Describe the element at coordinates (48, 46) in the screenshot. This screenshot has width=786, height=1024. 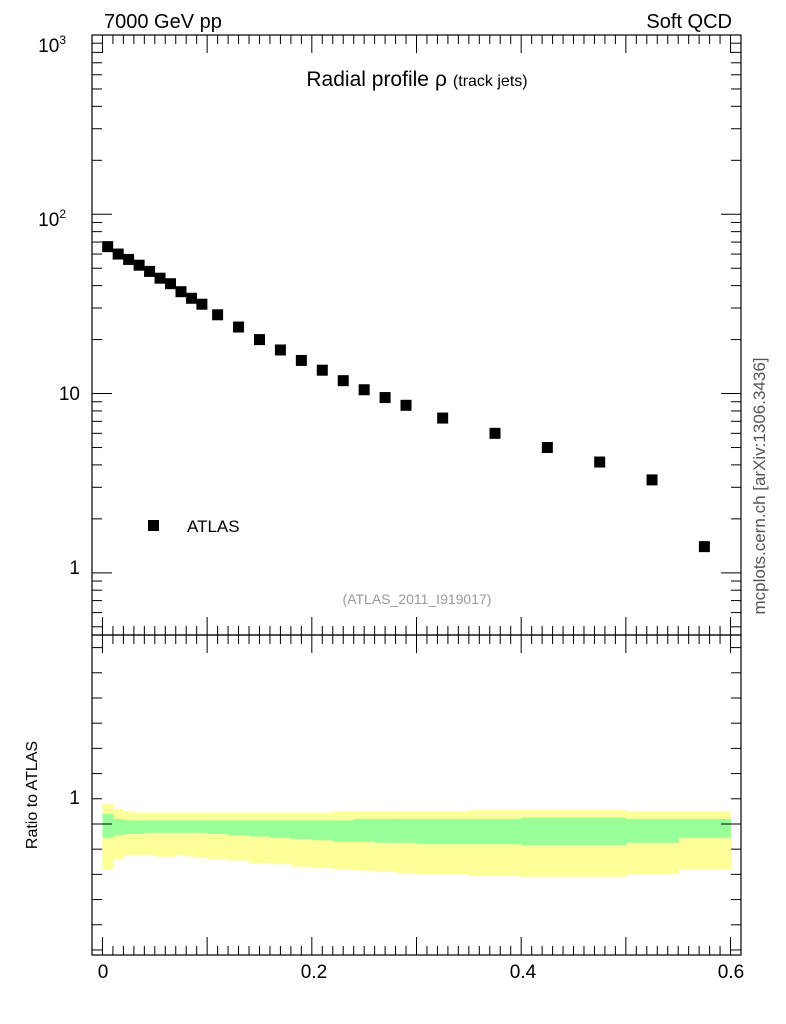
I see `y-tick-1000-base: 10` at that location.